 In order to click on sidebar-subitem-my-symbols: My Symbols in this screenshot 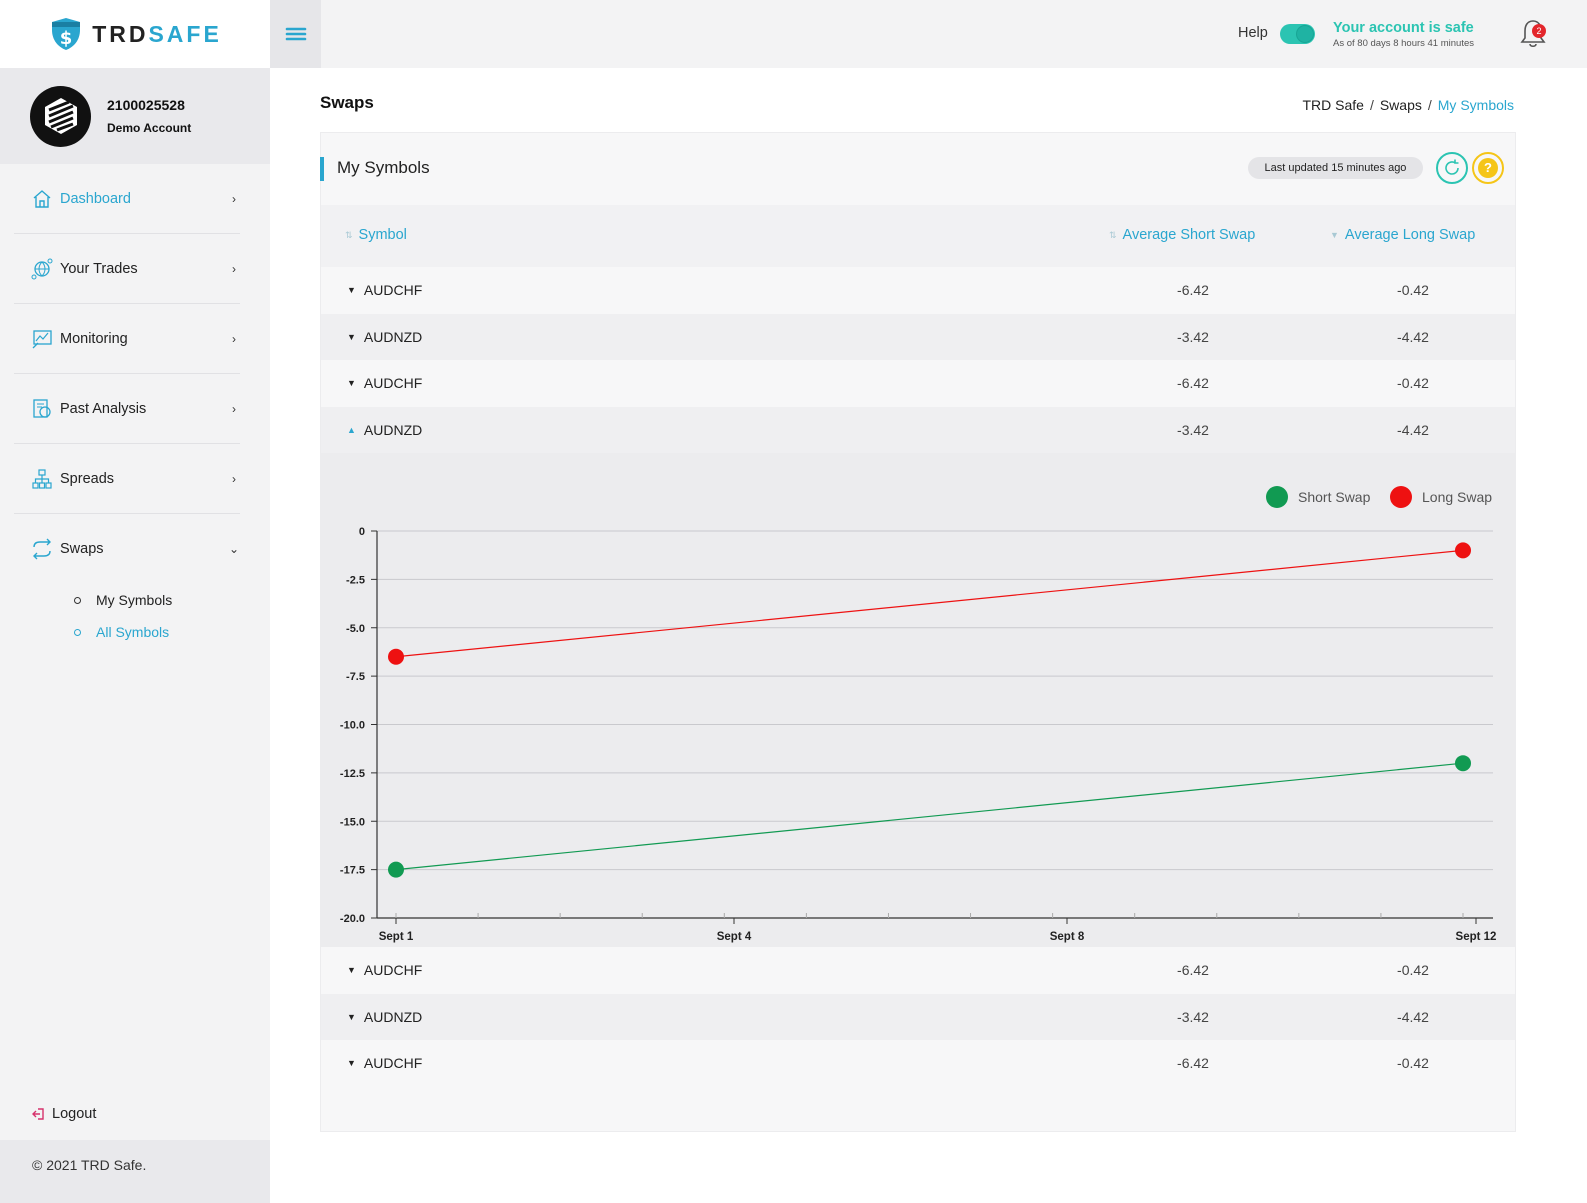, I will do `click(157, 600)`.